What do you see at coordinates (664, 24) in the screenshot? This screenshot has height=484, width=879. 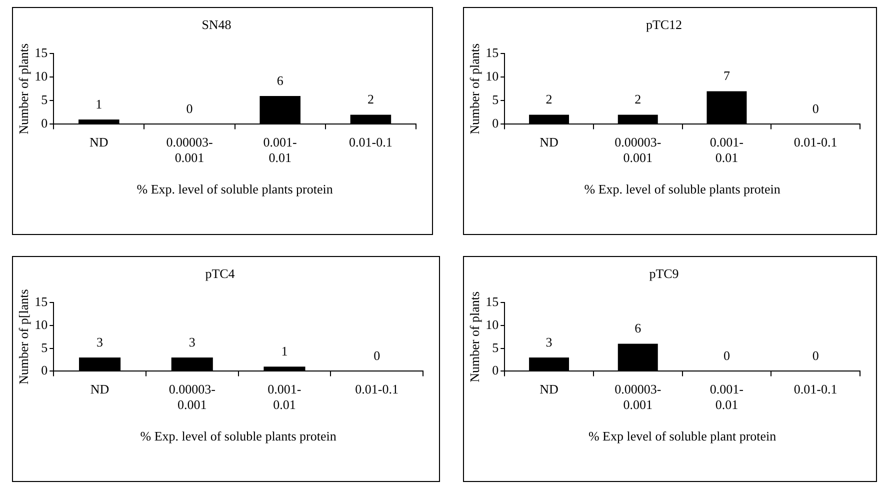 I see `chart-title: pTC12` at bounding box center [664, 24].